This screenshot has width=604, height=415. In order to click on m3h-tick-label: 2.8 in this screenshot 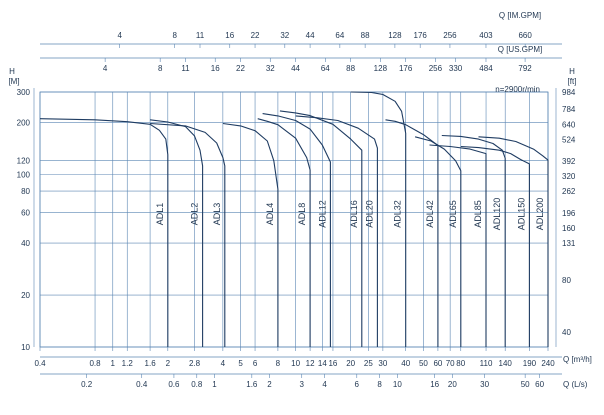, I will do `click(195, 363)`.